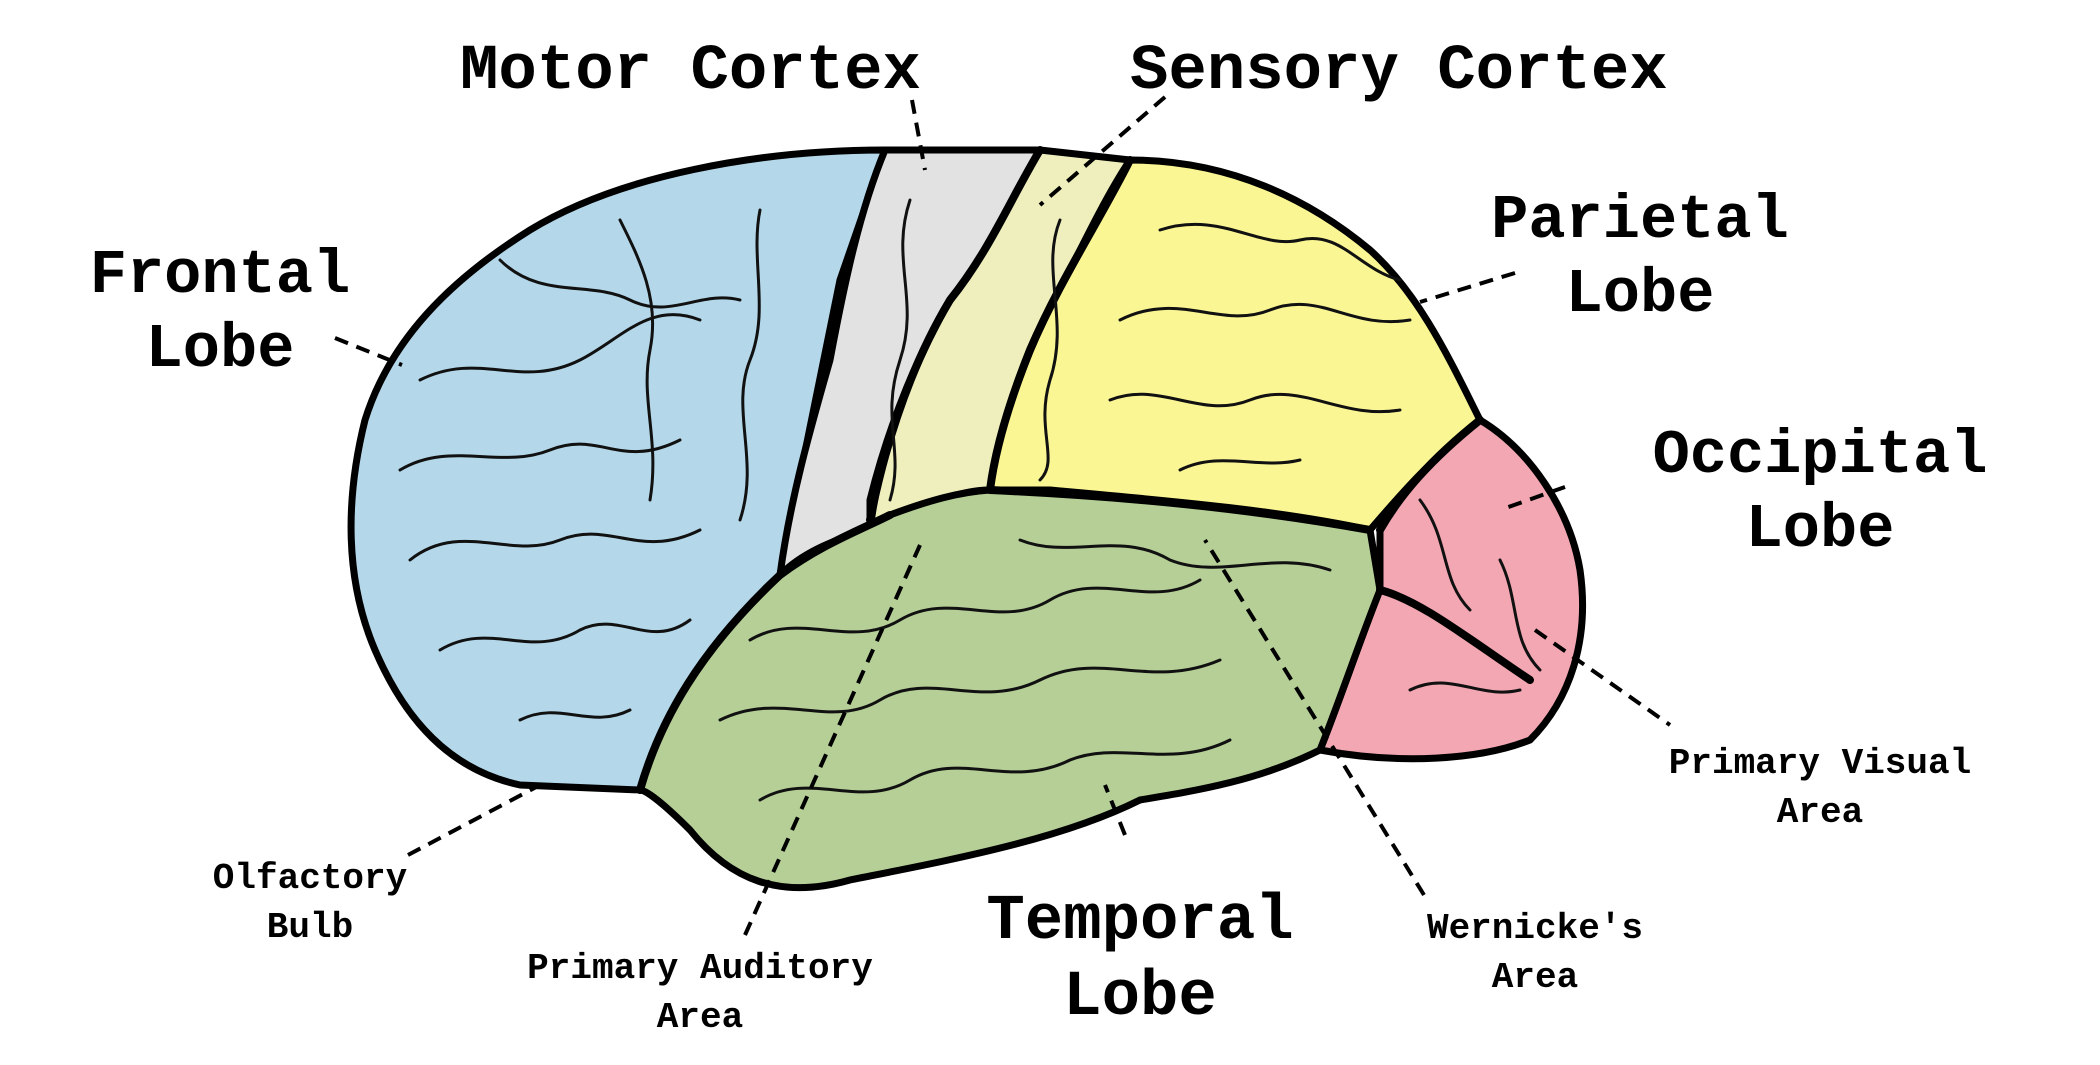  I want to click on wernickes-area-label: Wernicke's Area, so click(1535, 953).